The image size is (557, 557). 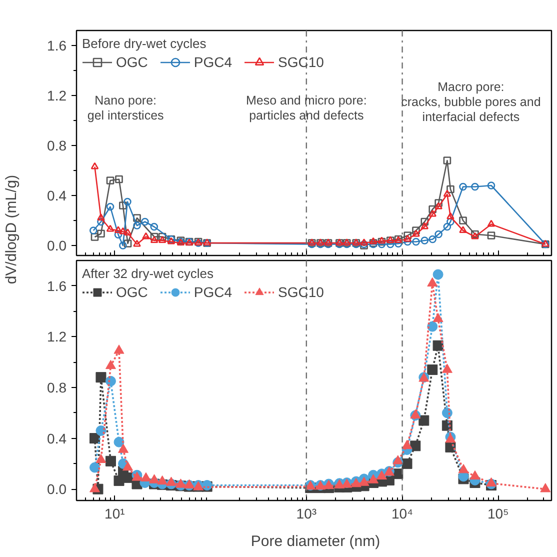 I want to click on x-axis-title: Pore diameter (nm), so click(x=315, y=541).